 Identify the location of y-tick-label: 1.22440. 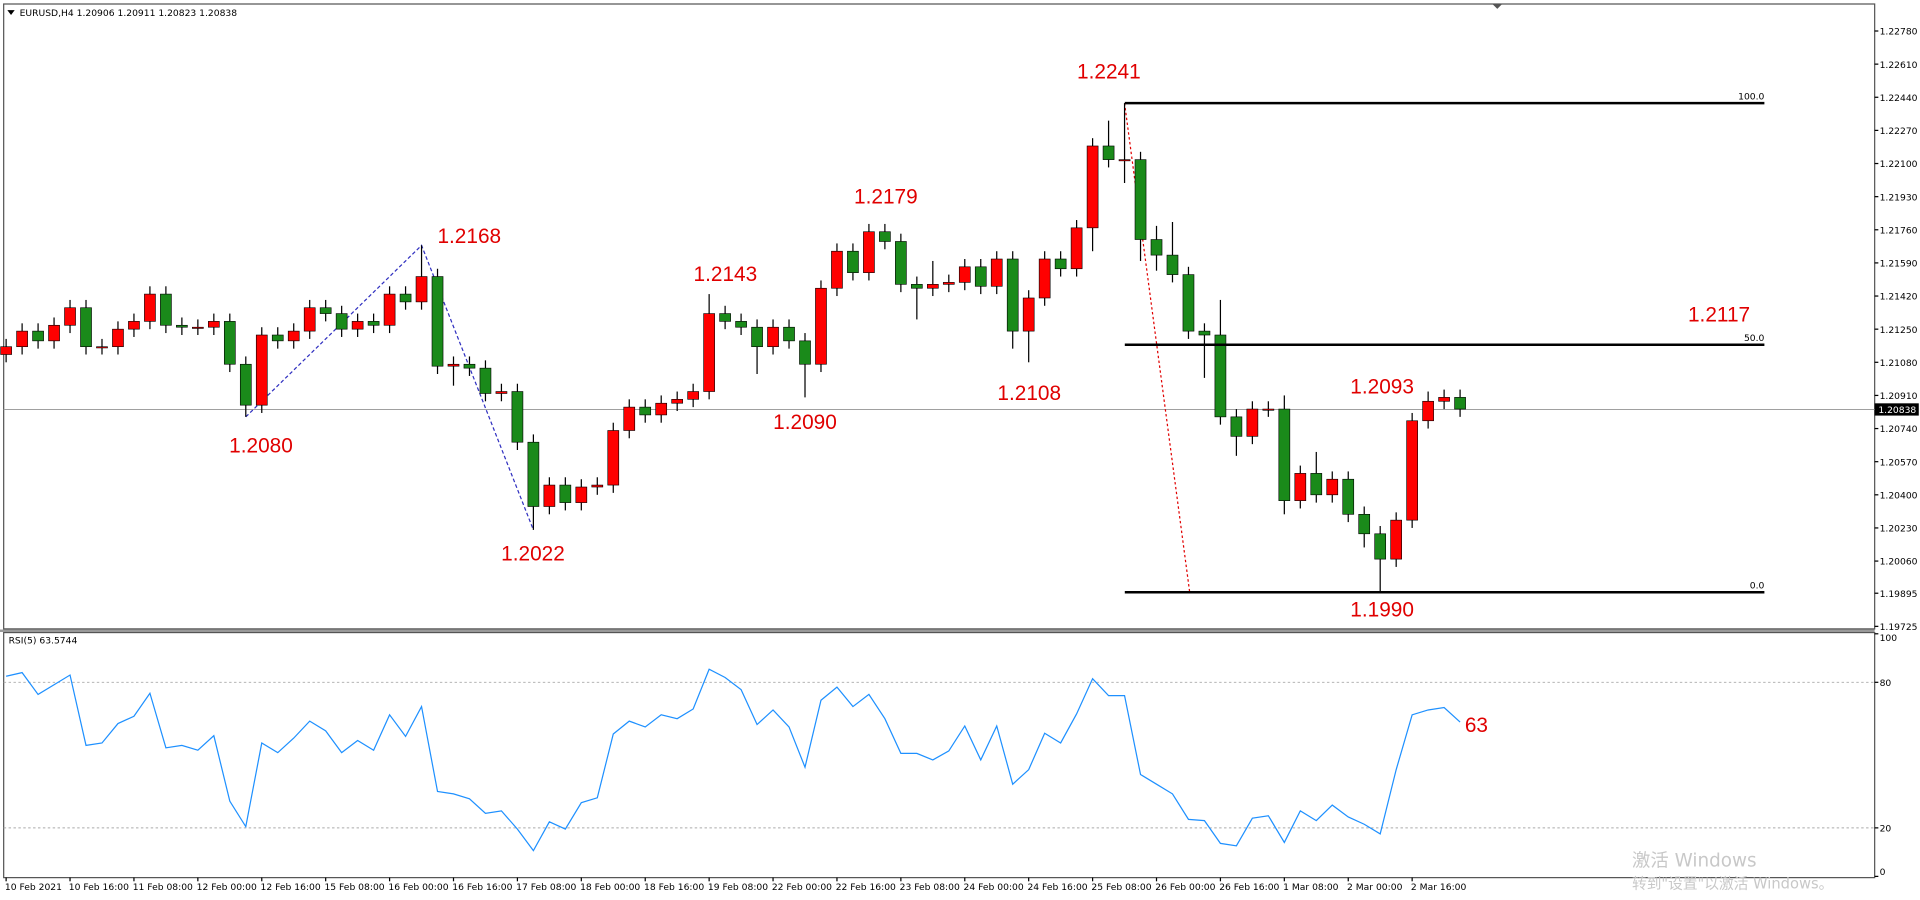
(1899, 98).